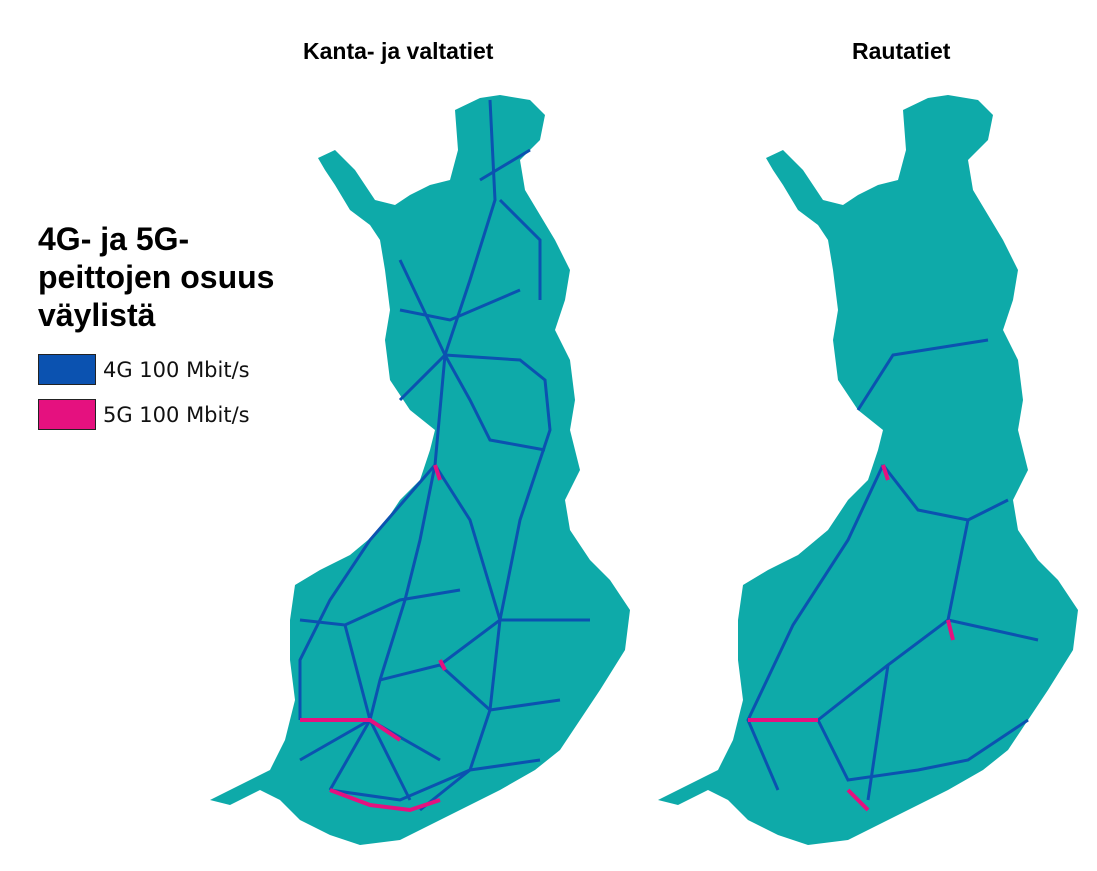 This screenshot has height=871, width=1097. Describe the element at coordinates (176, 369) in the screenshot. I see `legend-label: 4G 100 Mbit/s` at that location.